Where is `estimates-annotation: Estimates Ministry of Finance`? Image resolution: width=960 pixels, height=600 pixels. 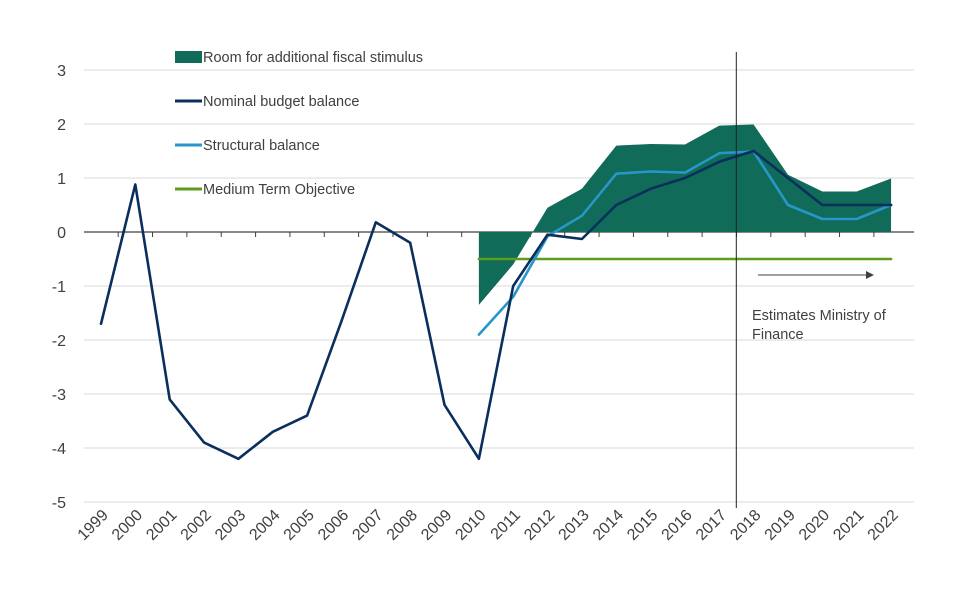
estimates-annotation: Estimates Ministry of Finance is located at coordinates (819, 307).